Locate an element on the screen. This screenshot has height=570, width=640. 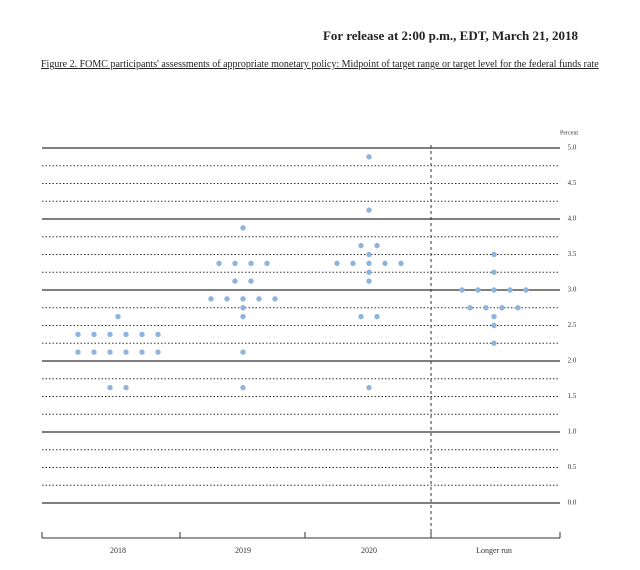
y-tick-label: 0.0 is located at coordinates (572, 503).